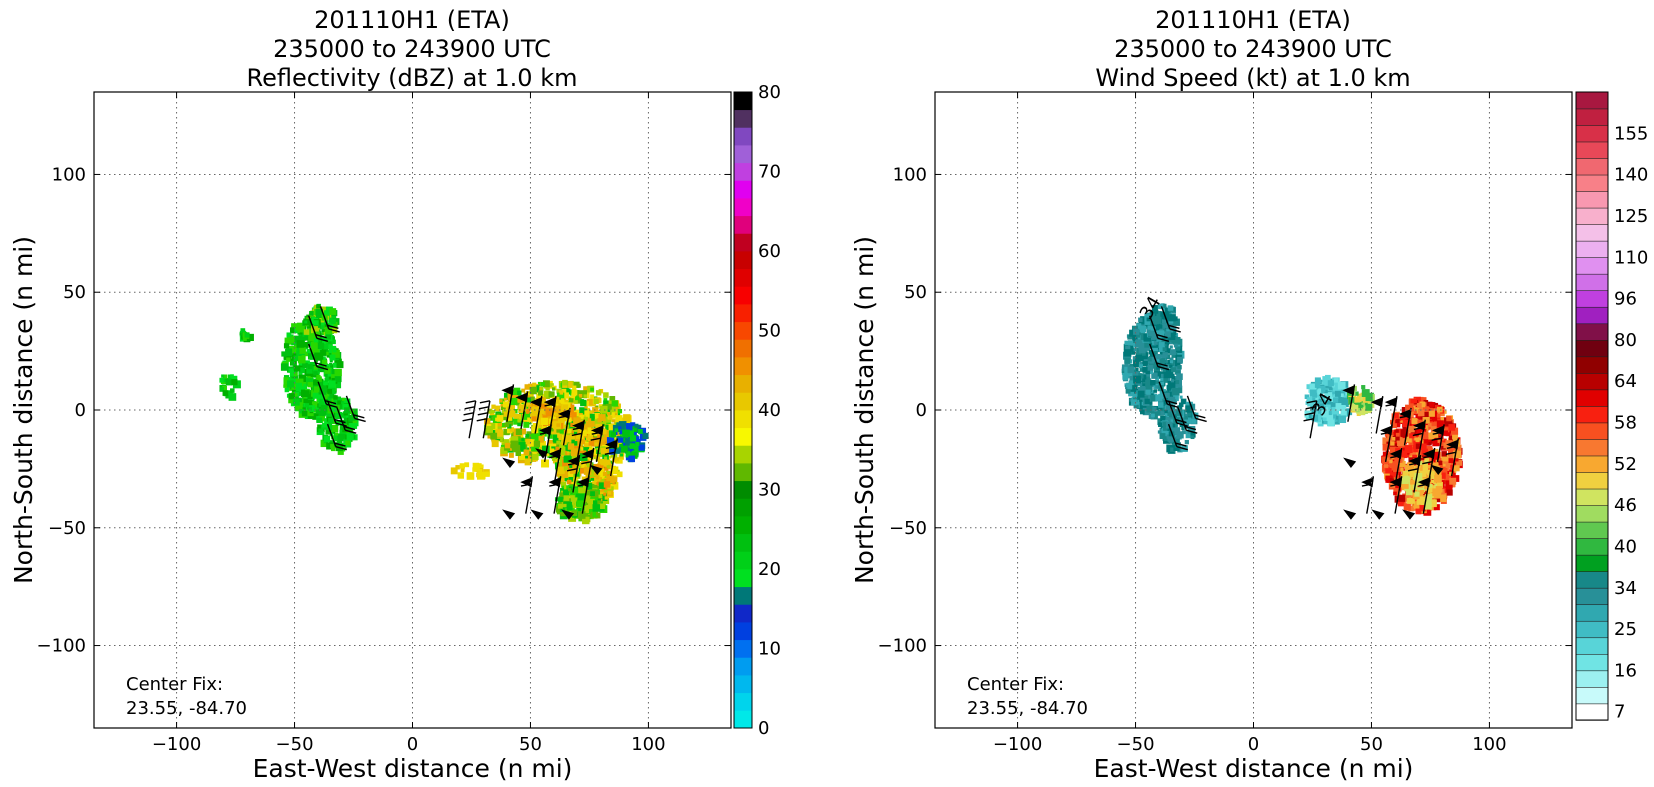  What do you see at coordinates (902, 646) in the screenshot?
I see `y-tick-label: −100` at bounding box center [902, 646].